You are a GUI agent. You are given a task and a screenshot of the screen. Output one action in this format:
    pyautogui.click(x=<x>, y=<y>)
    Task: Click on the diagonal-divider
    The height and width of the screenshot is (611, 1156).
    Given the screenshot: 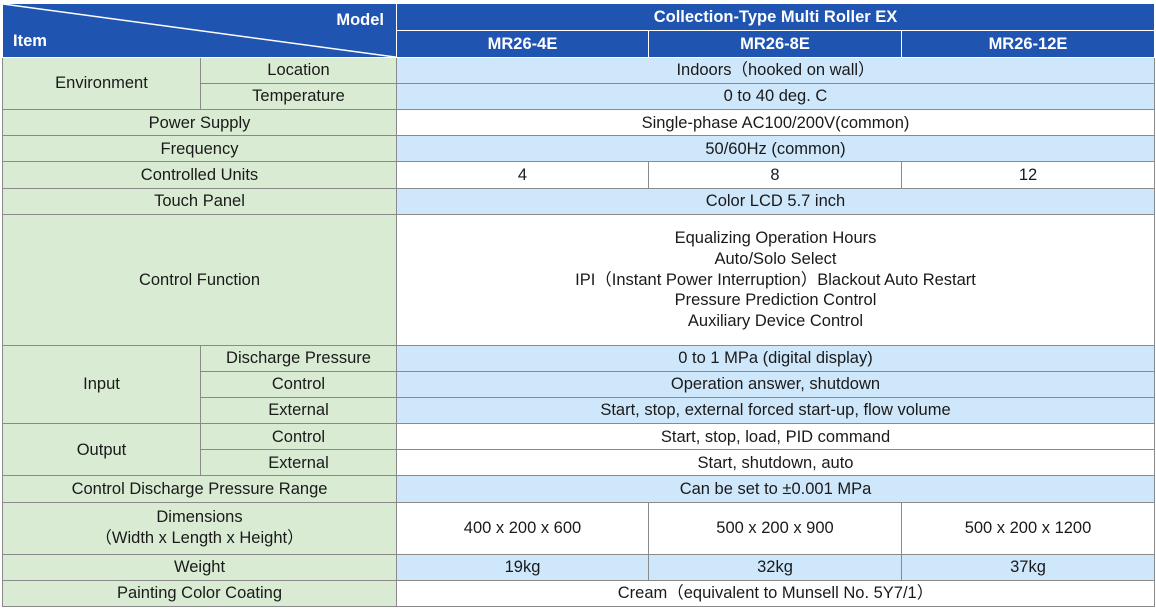 What is the action you would take?
    pyautogui.click(x=199, y=30)
    